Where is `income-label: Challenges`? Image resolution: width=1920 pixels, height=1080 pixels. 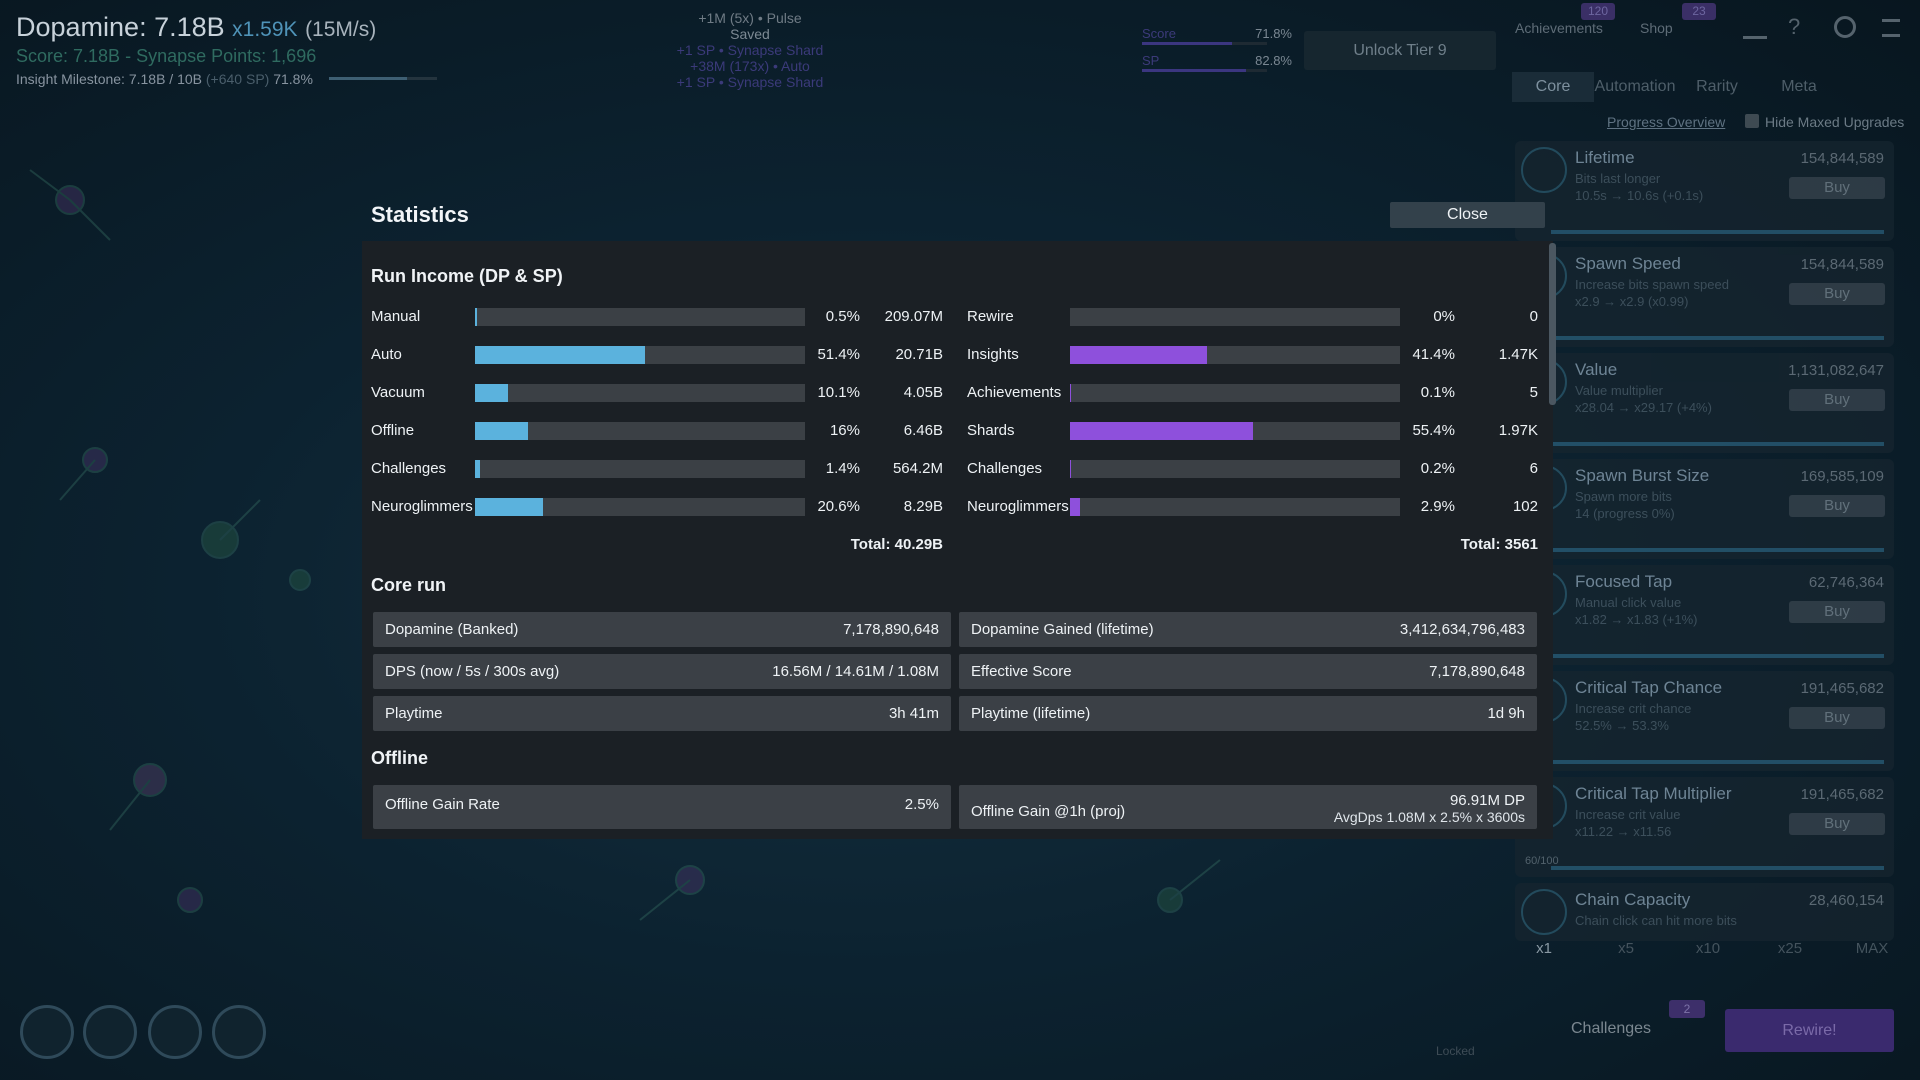
income-label: Challenges is located at coordinates (1005, 468).